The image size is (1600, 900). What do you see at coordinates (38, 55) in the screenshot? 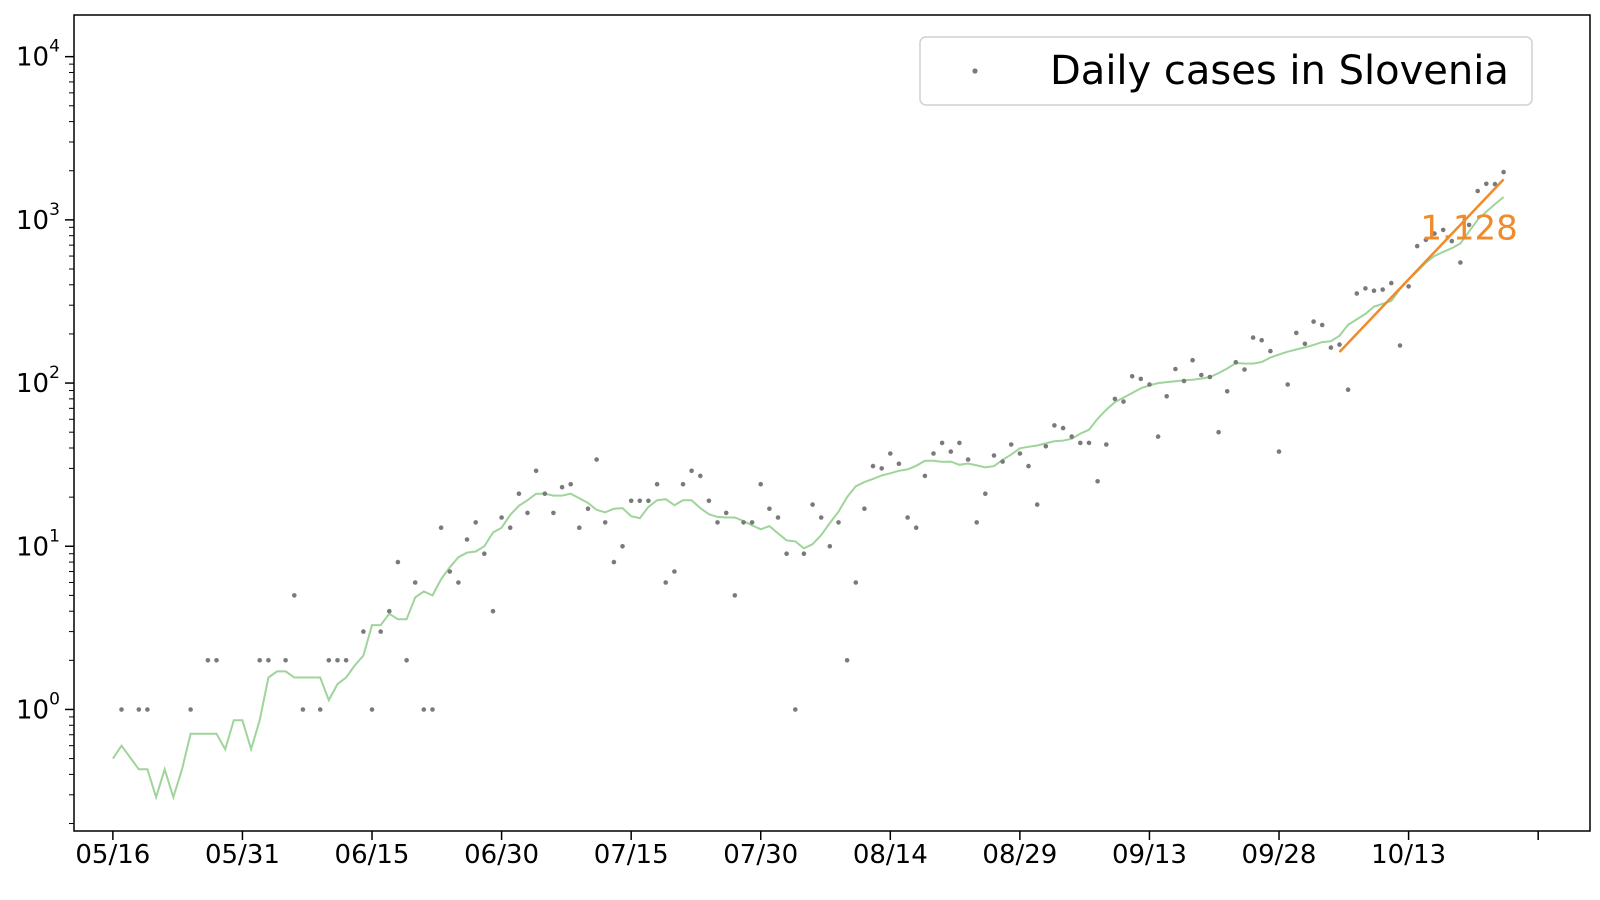
I see `y-tick-label: 10⁴` at bounding box center [38, 55].